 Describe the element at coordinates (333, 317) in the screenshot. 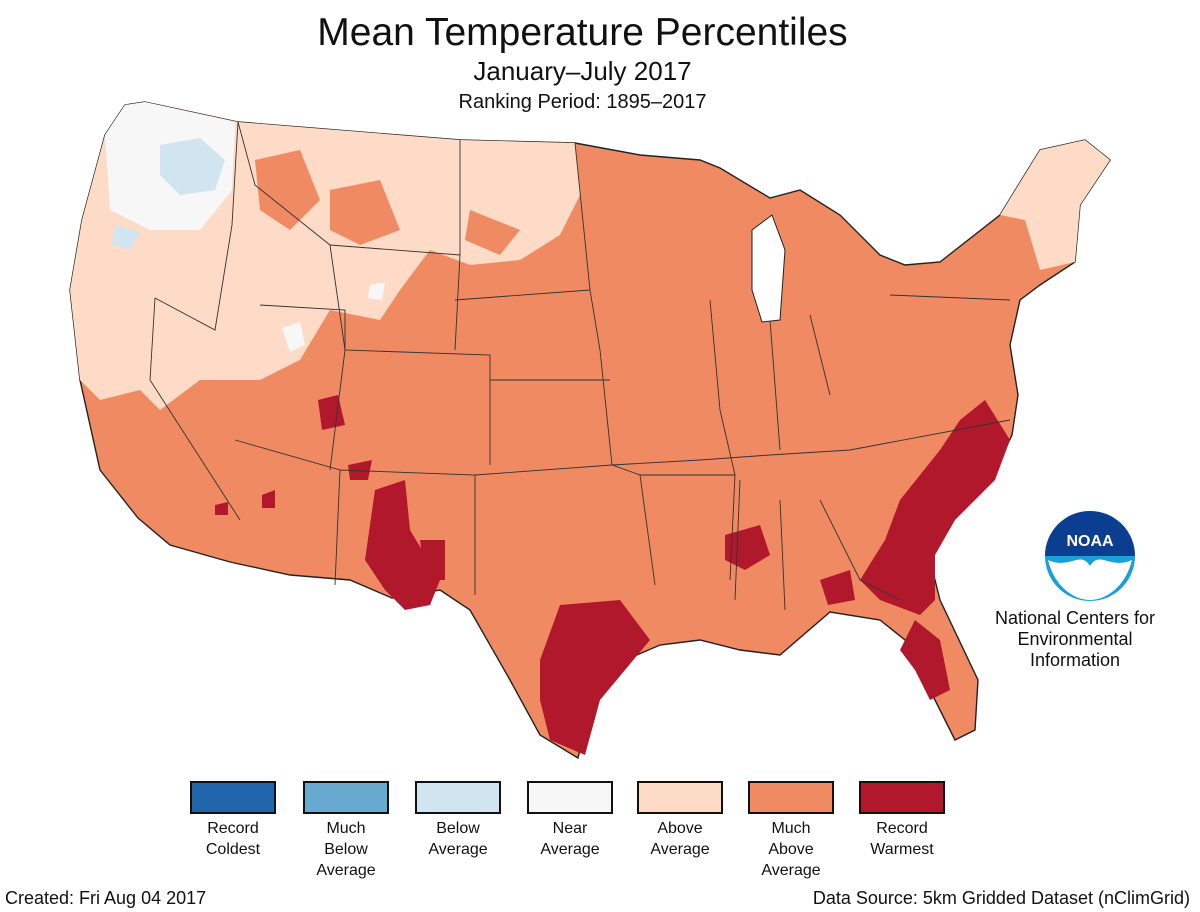

I see `near-average-patch-utah` at that location.